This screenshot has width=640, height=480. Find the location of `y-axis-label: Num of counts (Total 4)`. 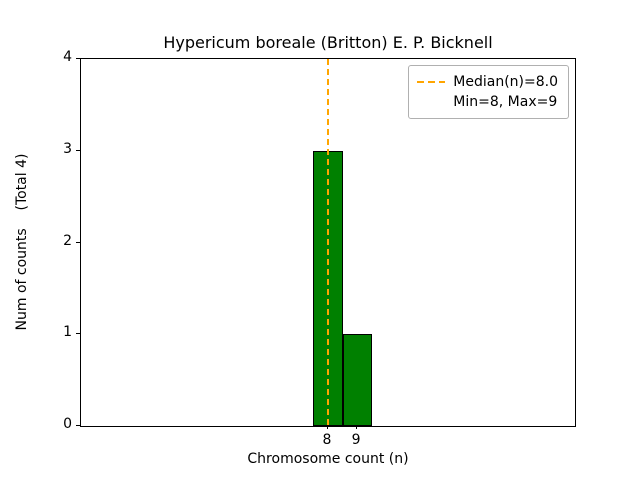

y-axis-label: Num of counts (Total 4) is located at coordinates (22, 242).